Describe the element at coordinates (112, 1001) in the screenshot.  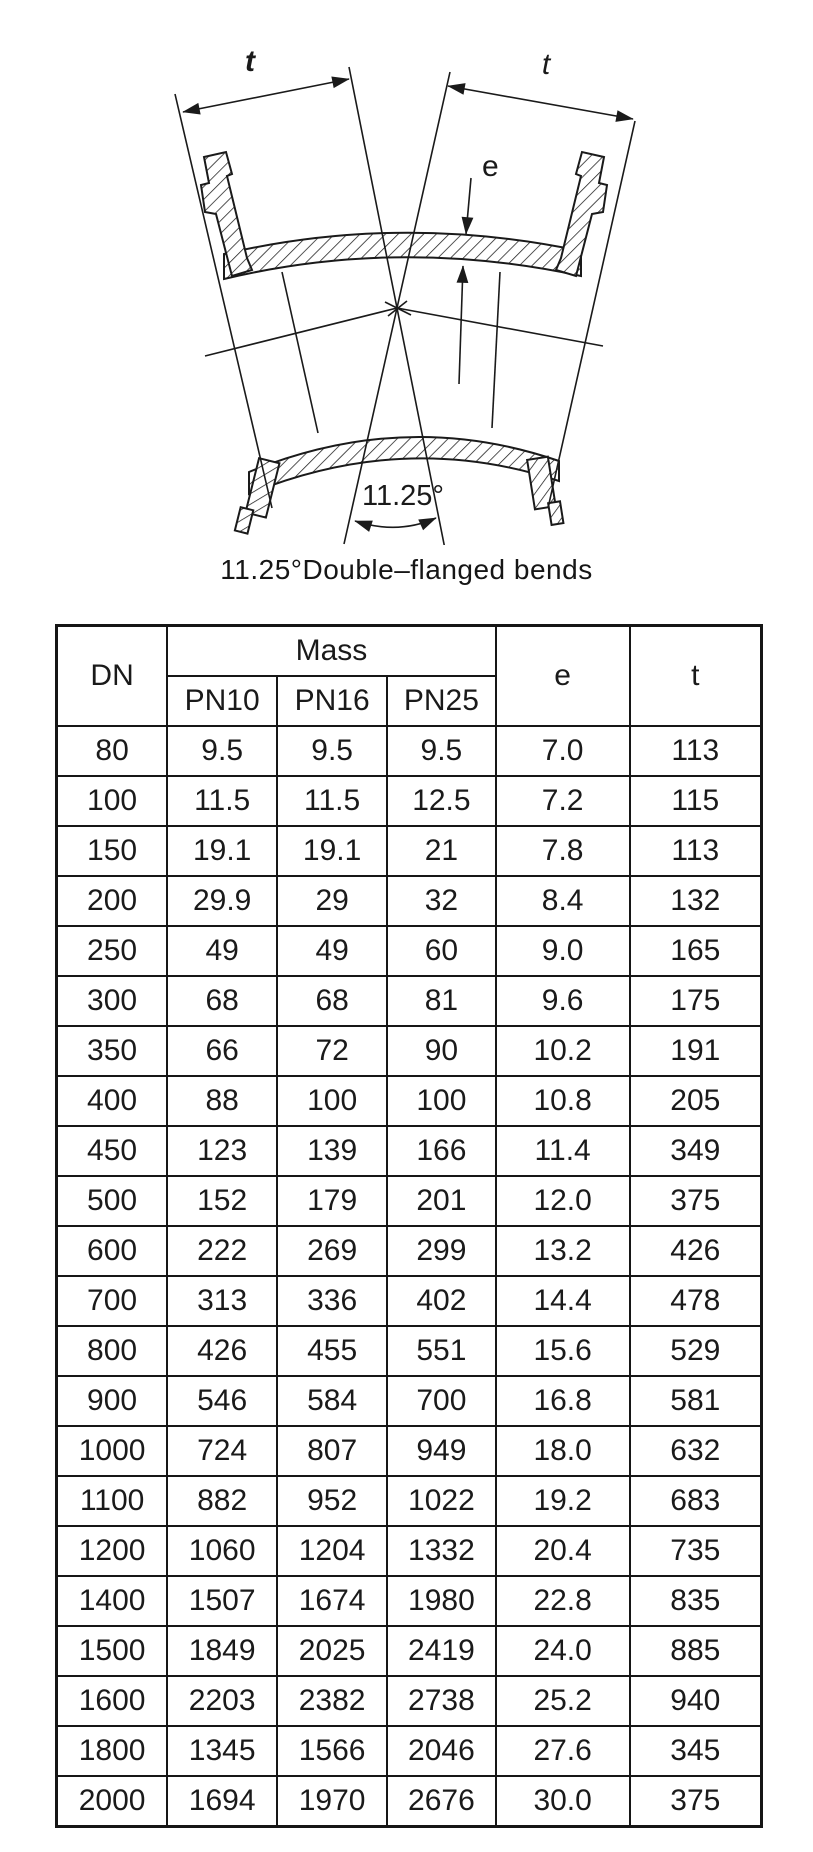
I see `table-cell: 300` at that location.